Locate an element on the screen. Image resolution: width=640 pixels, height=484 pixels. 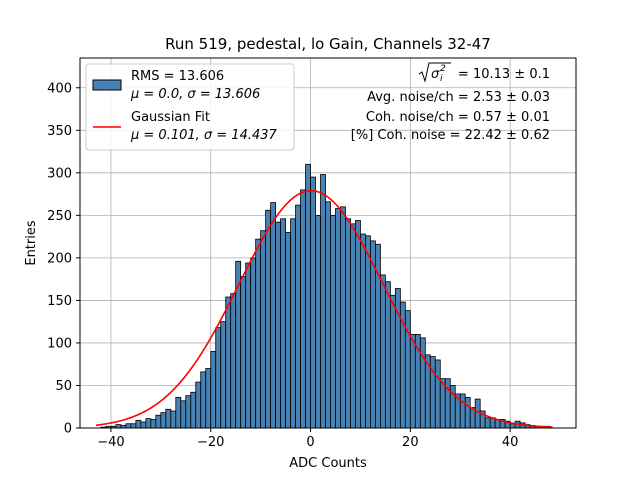
y-axis-ticks: 0 50 100 150 200 250 300 350 400 is located at coordinates (63, 259).